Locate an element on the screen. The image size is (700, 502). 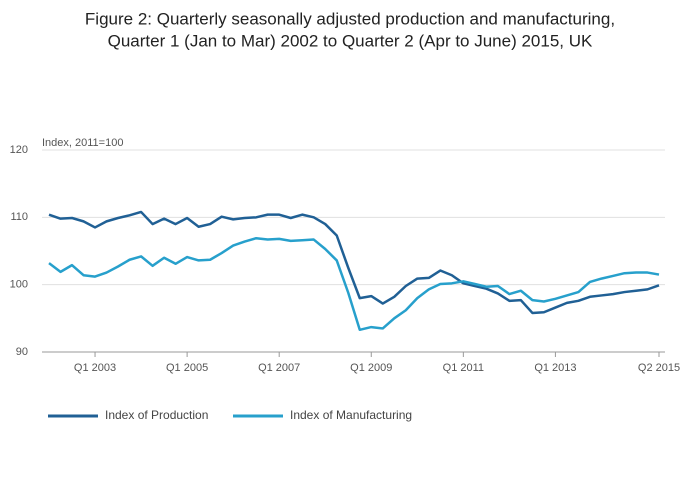
x-tick-label: Q1 2013 is located at coordinates (555, 368).